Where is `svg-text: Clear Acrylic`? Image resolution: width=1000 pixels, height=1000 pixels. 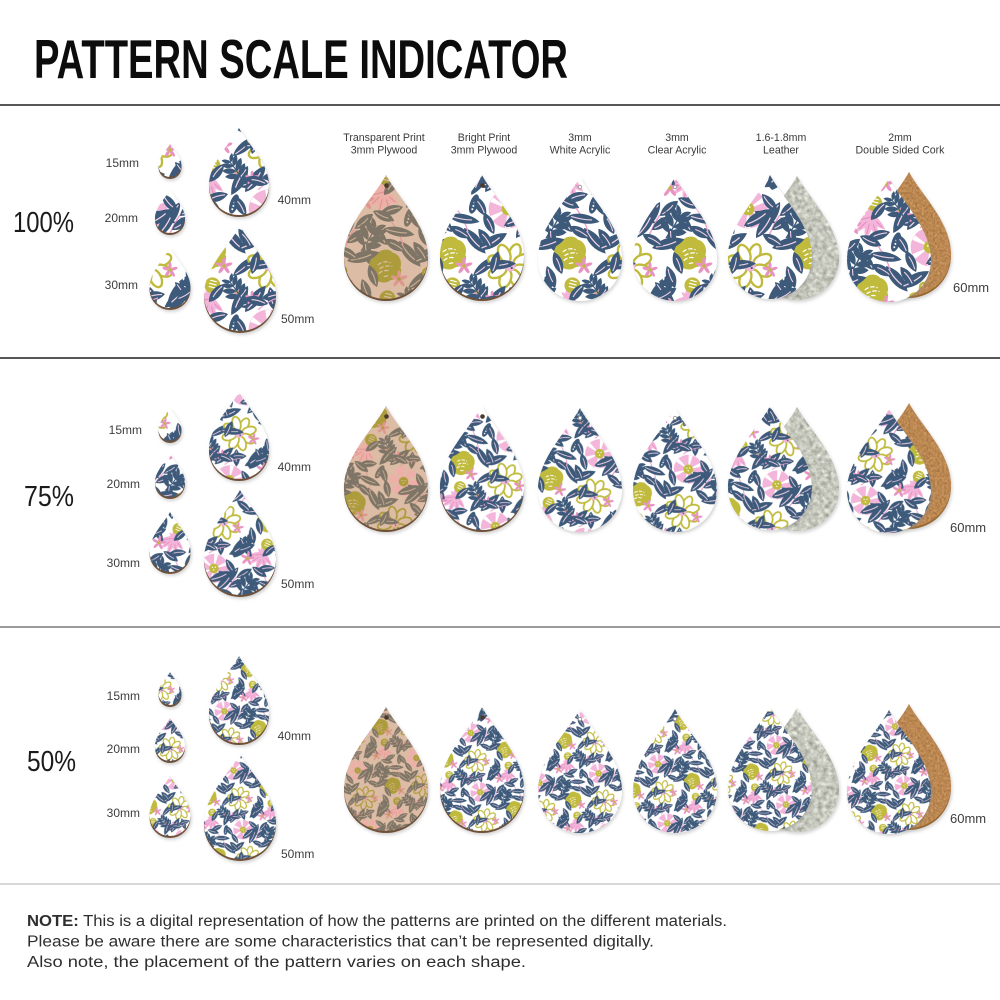
svg-text: Clear Acrylic is located at coordinates (678, 151).